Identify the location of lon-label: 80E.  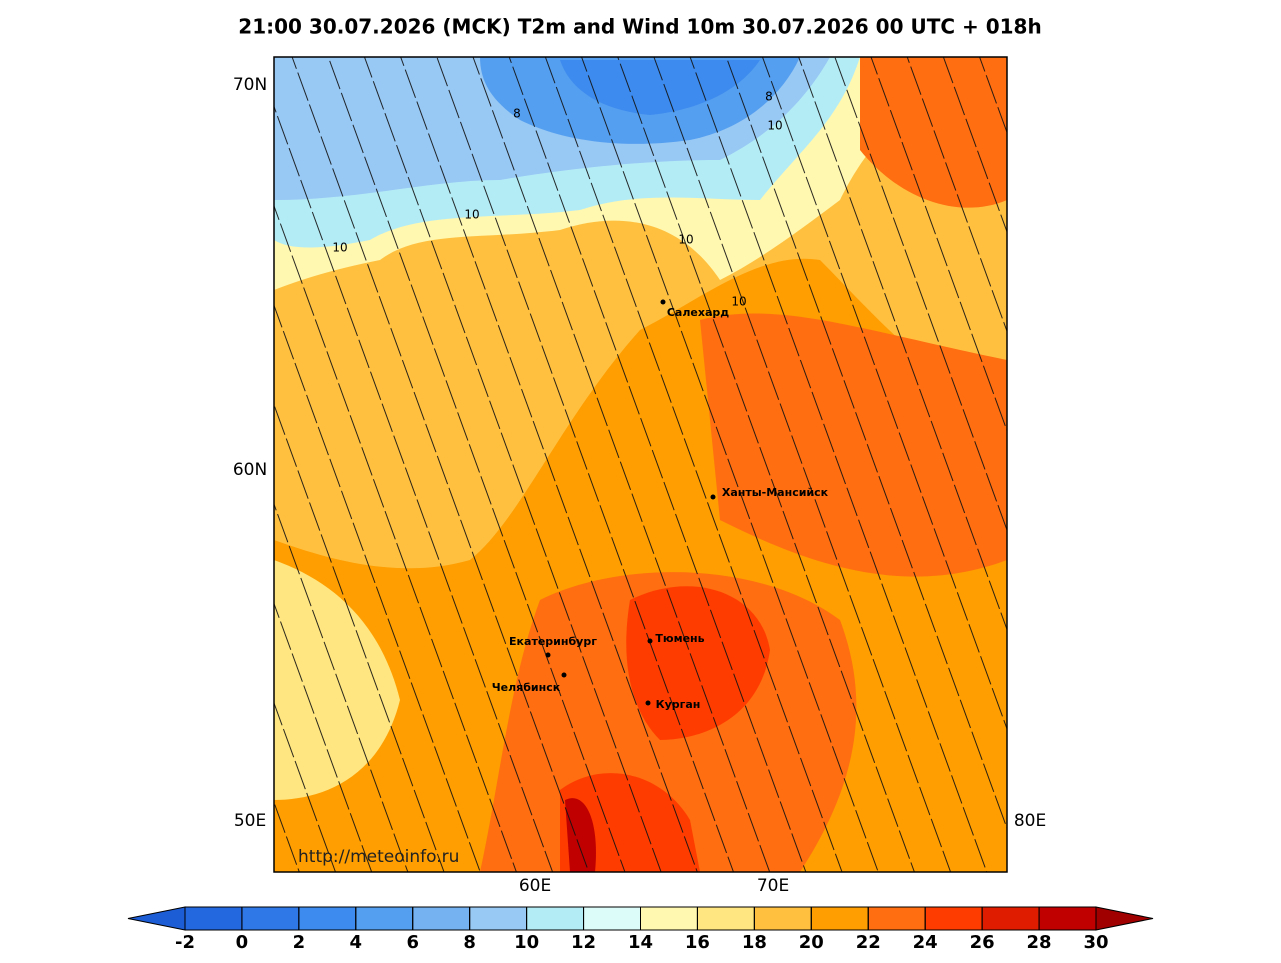
(1030, 821).